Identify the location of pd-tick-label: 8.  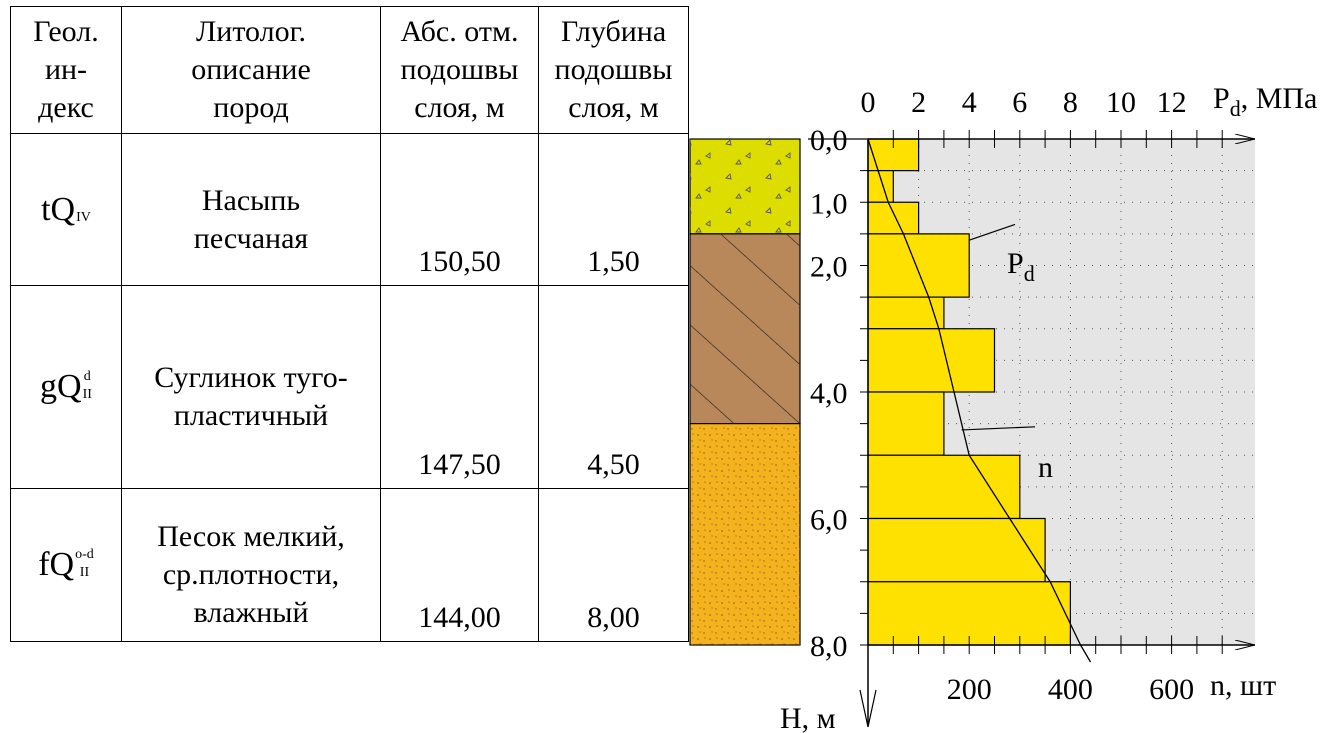
(1070, 102).